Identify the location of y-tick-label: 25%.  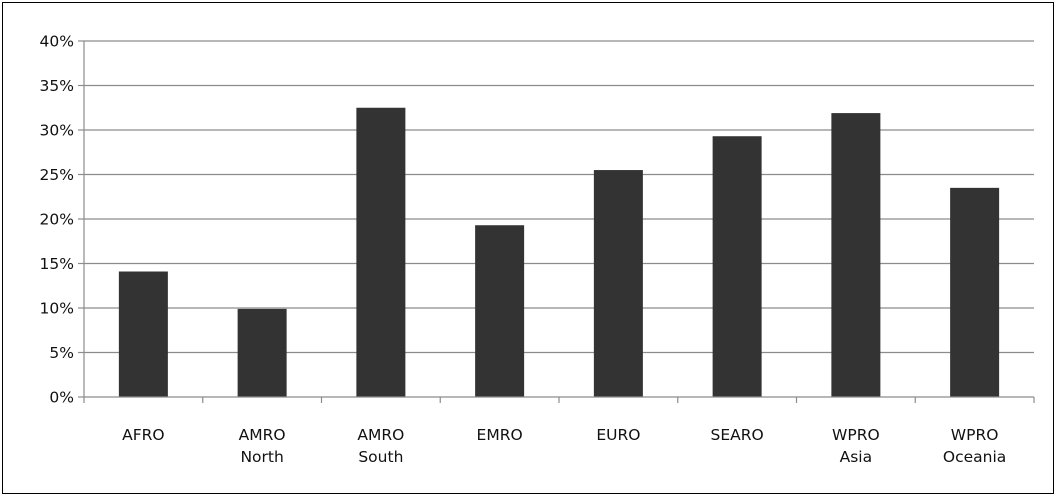
(57, 175).